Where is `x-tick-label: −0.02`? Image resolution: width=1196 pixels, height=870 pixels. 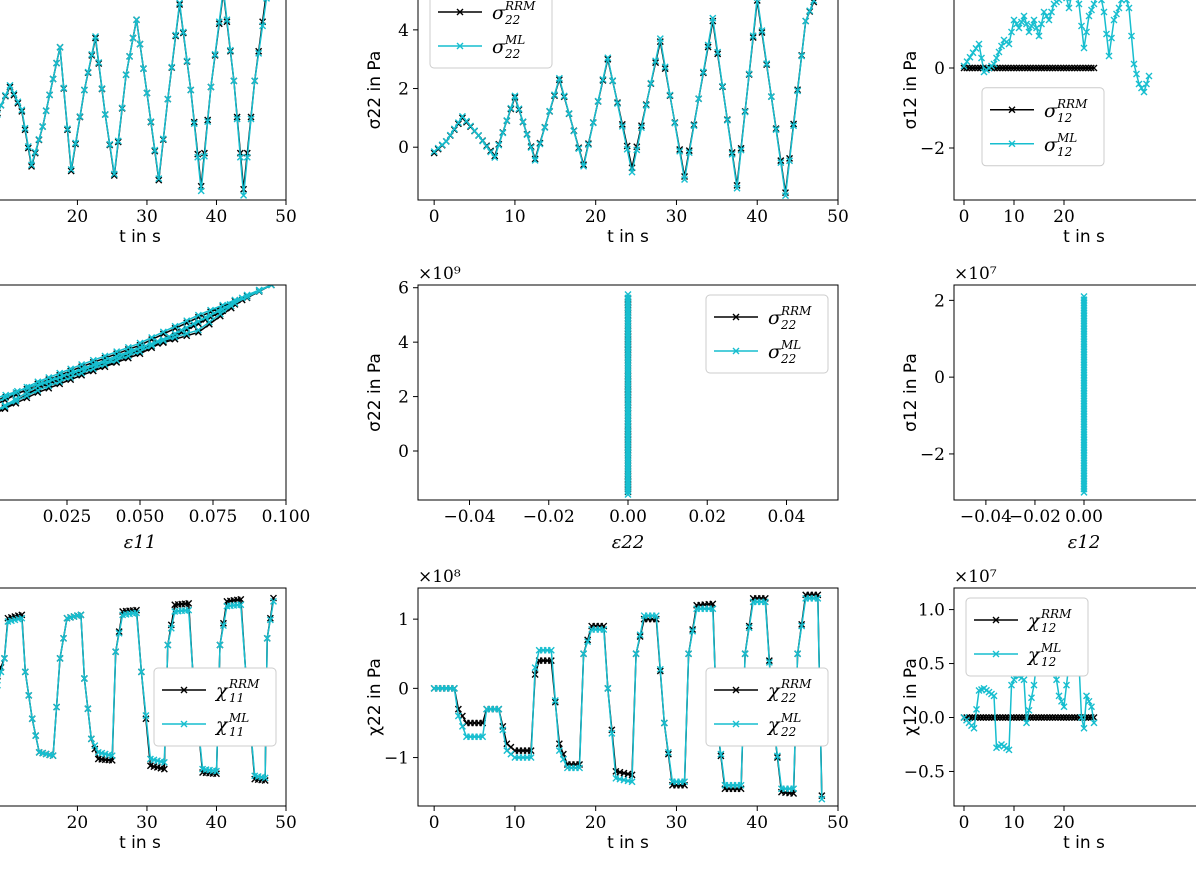
x-tick-label: −0.02 is located at coordinates (1035, 517).